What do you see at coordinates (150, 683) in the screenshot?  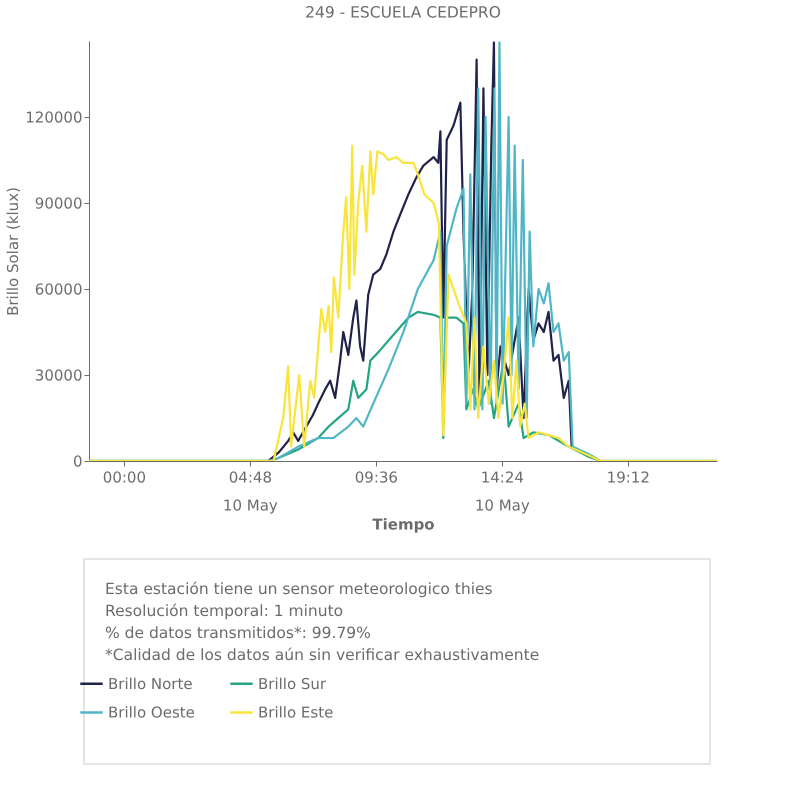 I see `legend-label: Brillo Norte` at bounding box center [150, 683].